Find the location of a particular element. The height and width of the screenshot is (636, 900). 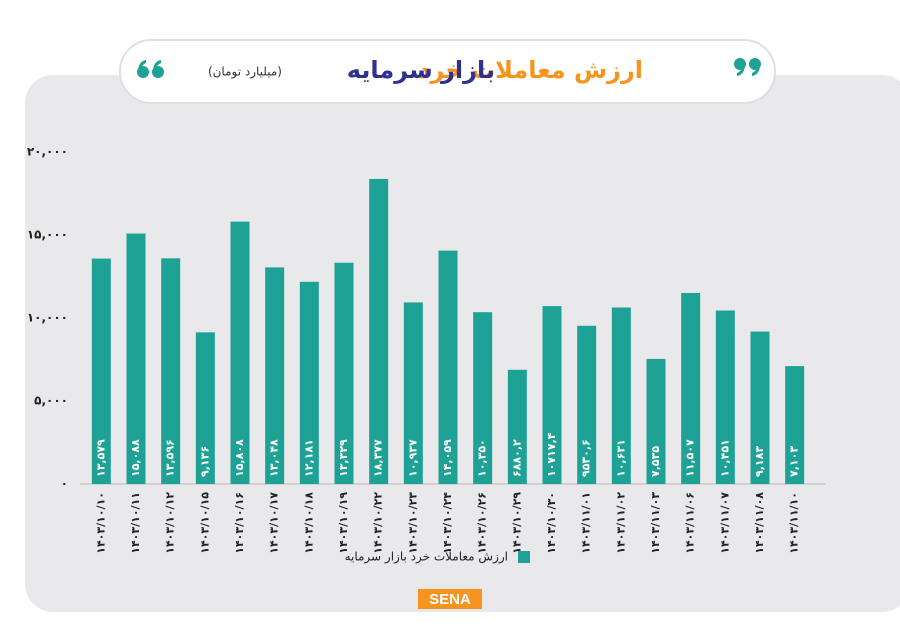

y-tick-label: ۲۰,۰۰۰ is located at coordinates (47, 152).